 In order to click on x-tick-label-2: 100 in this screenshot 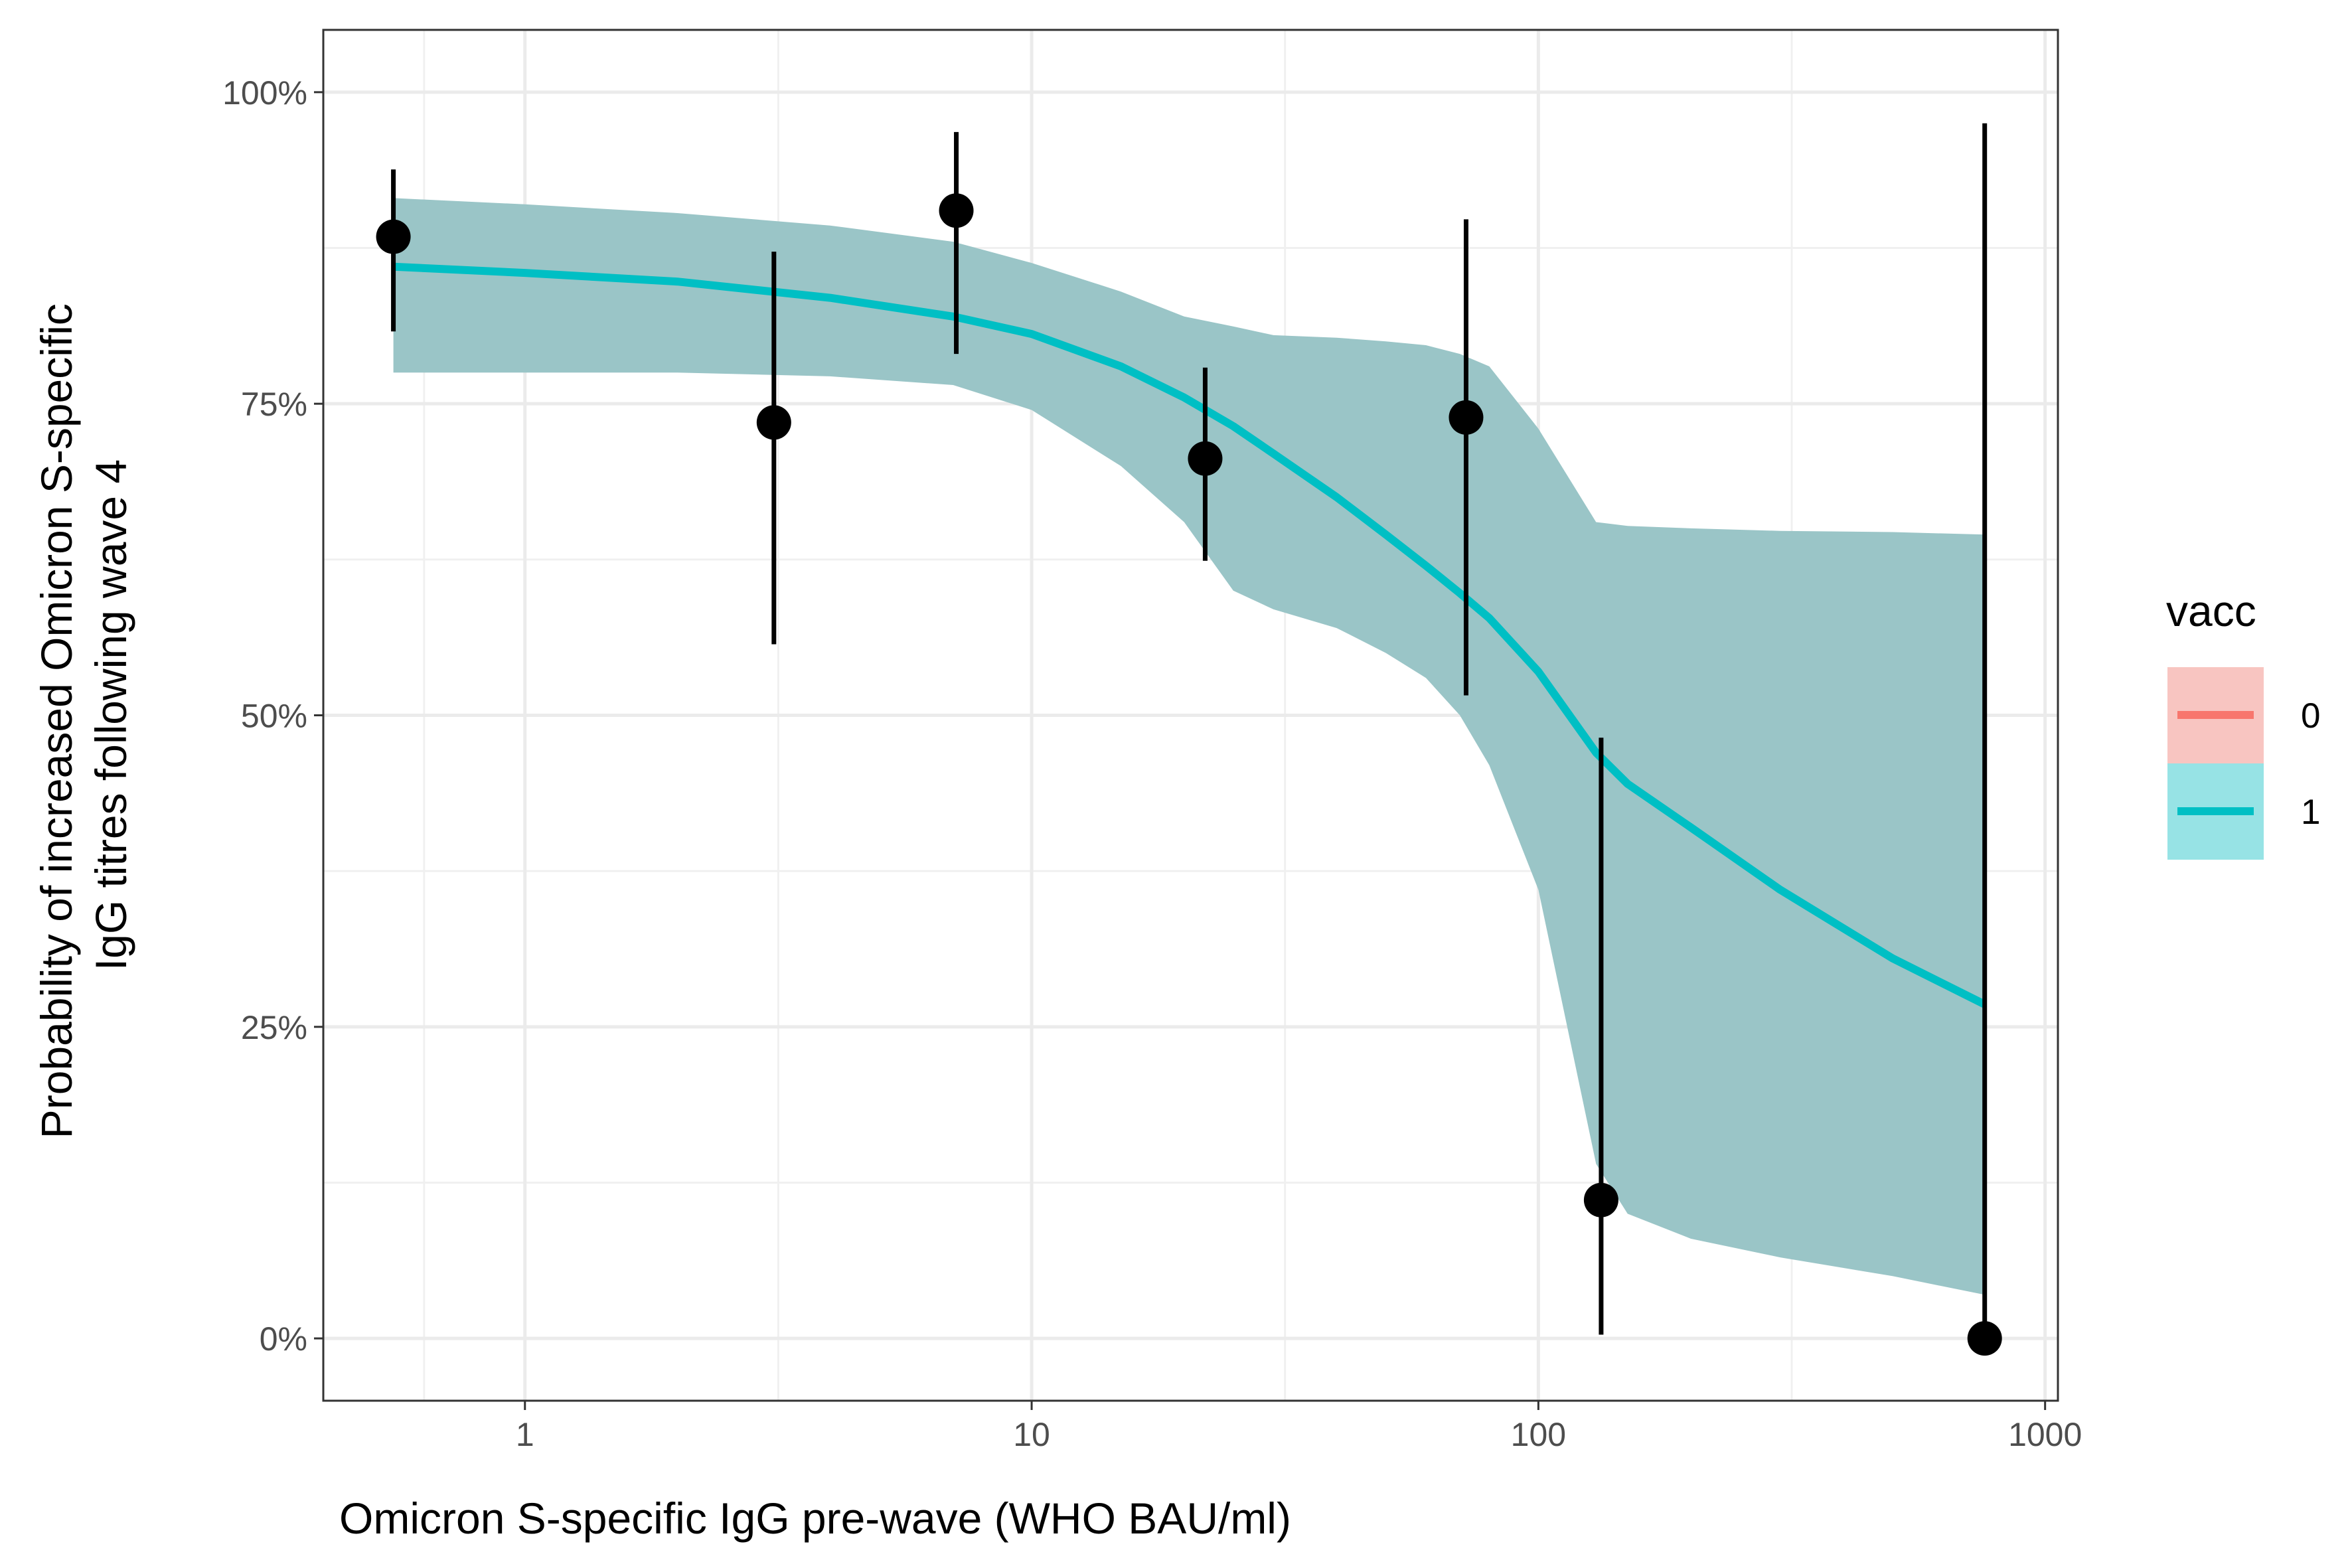, I will do `click(1539, 1435)`.